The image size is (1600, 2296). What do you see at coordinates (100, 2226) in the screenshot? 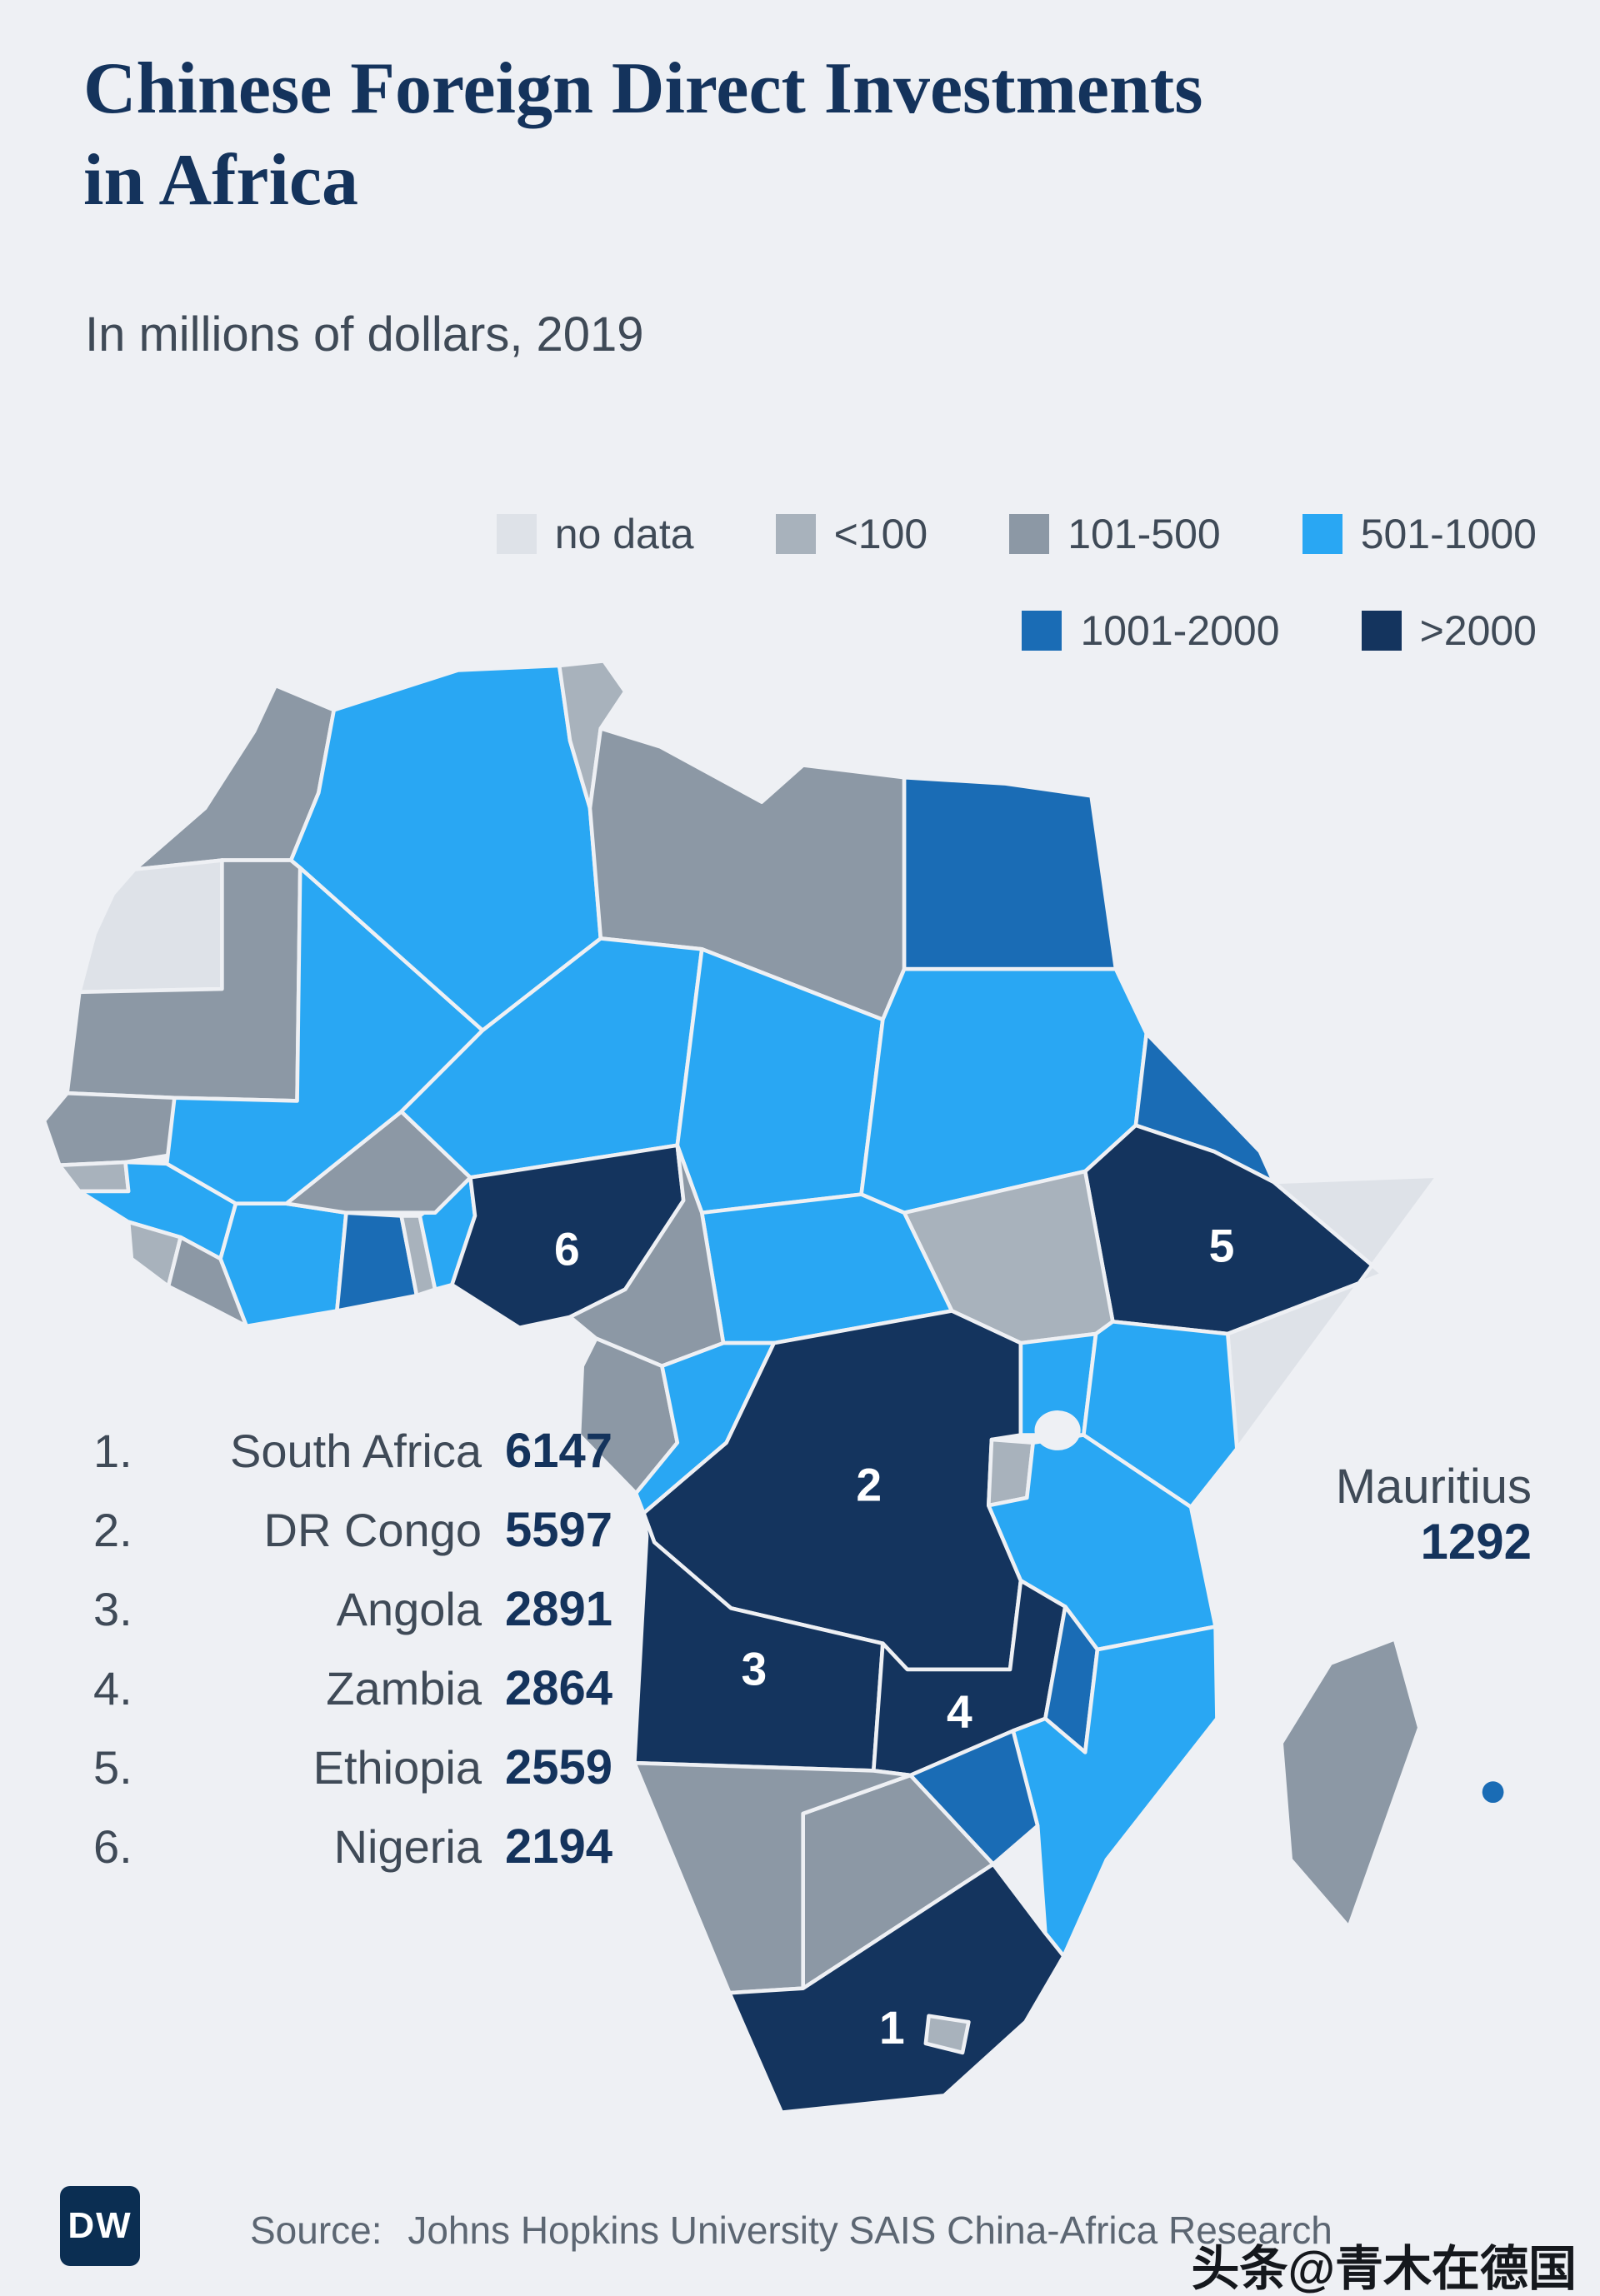
I see `dw-logo: DW` at bounding box center [100, 2226].